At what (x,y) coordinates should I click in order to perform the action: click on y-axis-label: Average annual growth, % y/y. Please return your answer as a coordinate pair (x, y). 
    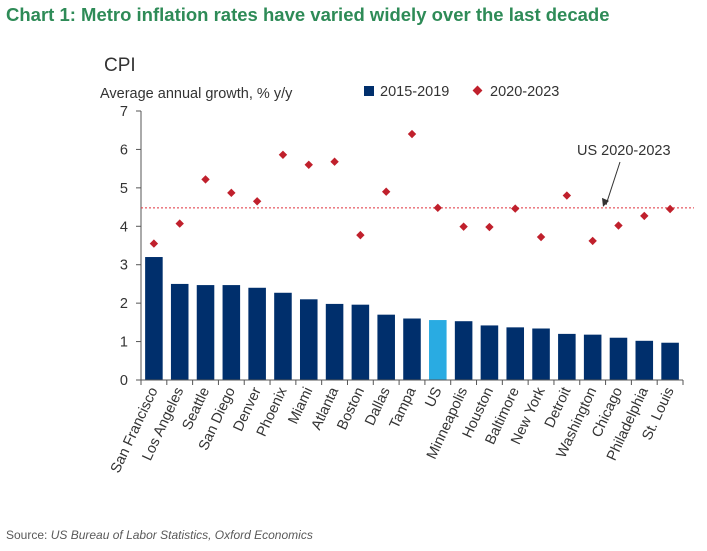
    Looking at the image, I should click on (196, 94).